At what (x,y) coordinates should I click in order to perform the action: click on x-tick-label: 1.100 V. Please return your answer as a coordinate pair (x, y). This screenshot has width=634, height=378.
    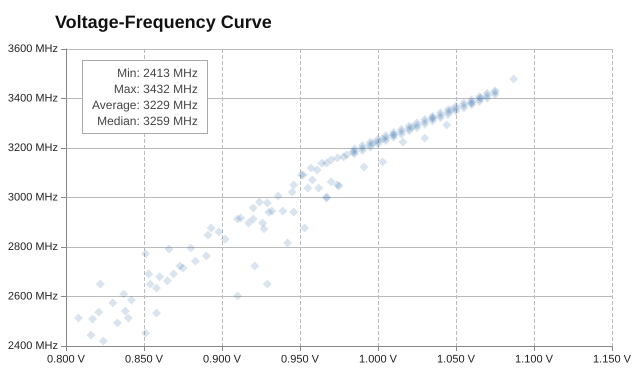
    Looking at the image, I should click on (534, 360).